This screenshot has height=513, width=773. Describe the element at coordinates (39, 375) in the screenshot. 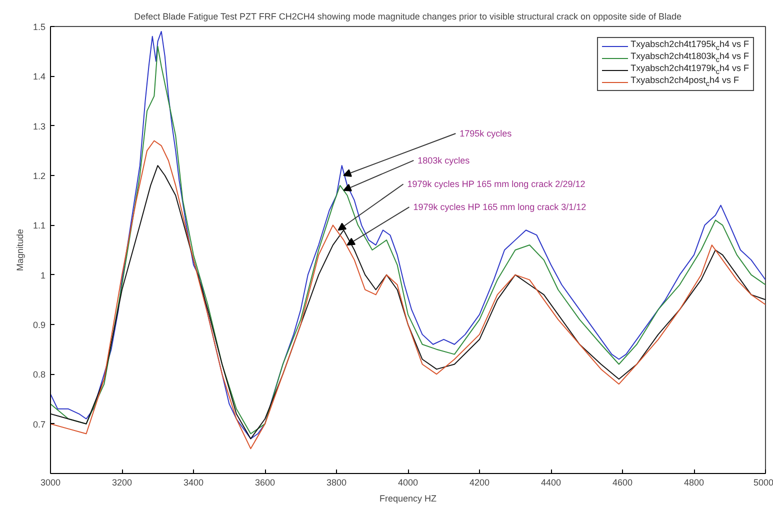

I see `y-tick-label: 0.8` at that location.